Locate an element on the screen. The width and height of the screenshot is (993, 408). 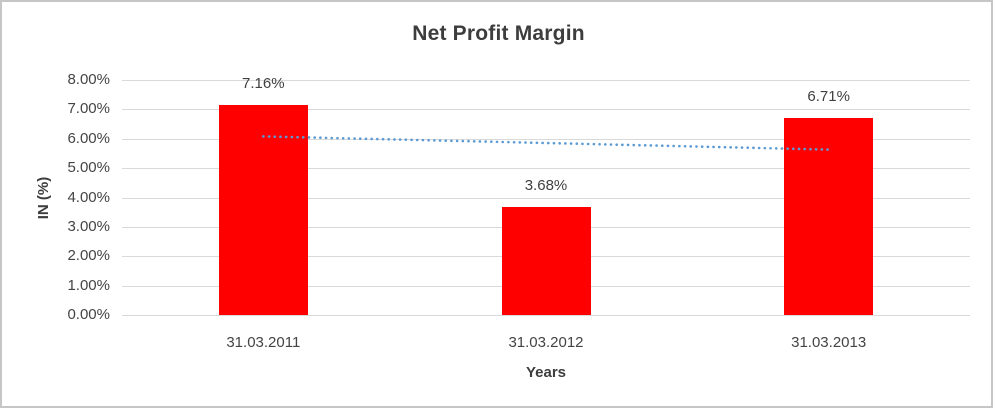
y-axis-tick-label: 2.00% is located at coordinates (88, 256).